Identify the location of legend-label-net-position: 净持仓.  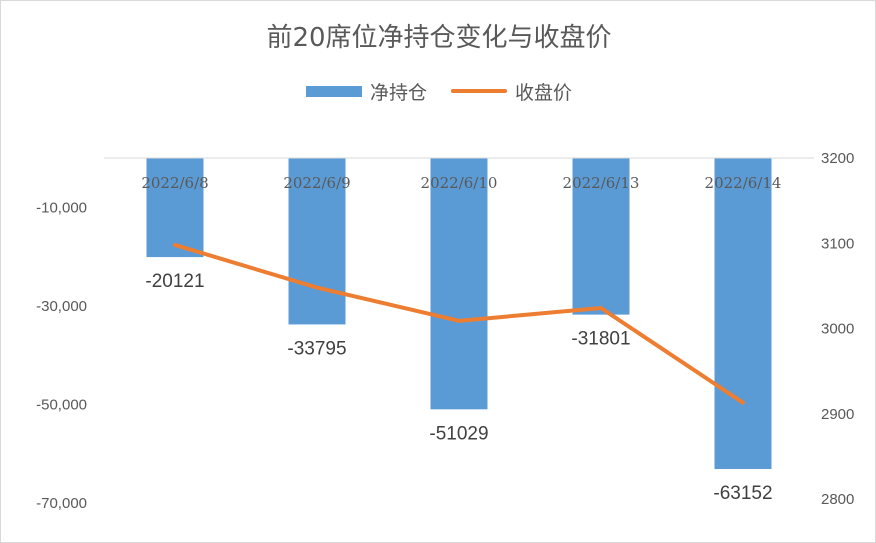
(398, 92).